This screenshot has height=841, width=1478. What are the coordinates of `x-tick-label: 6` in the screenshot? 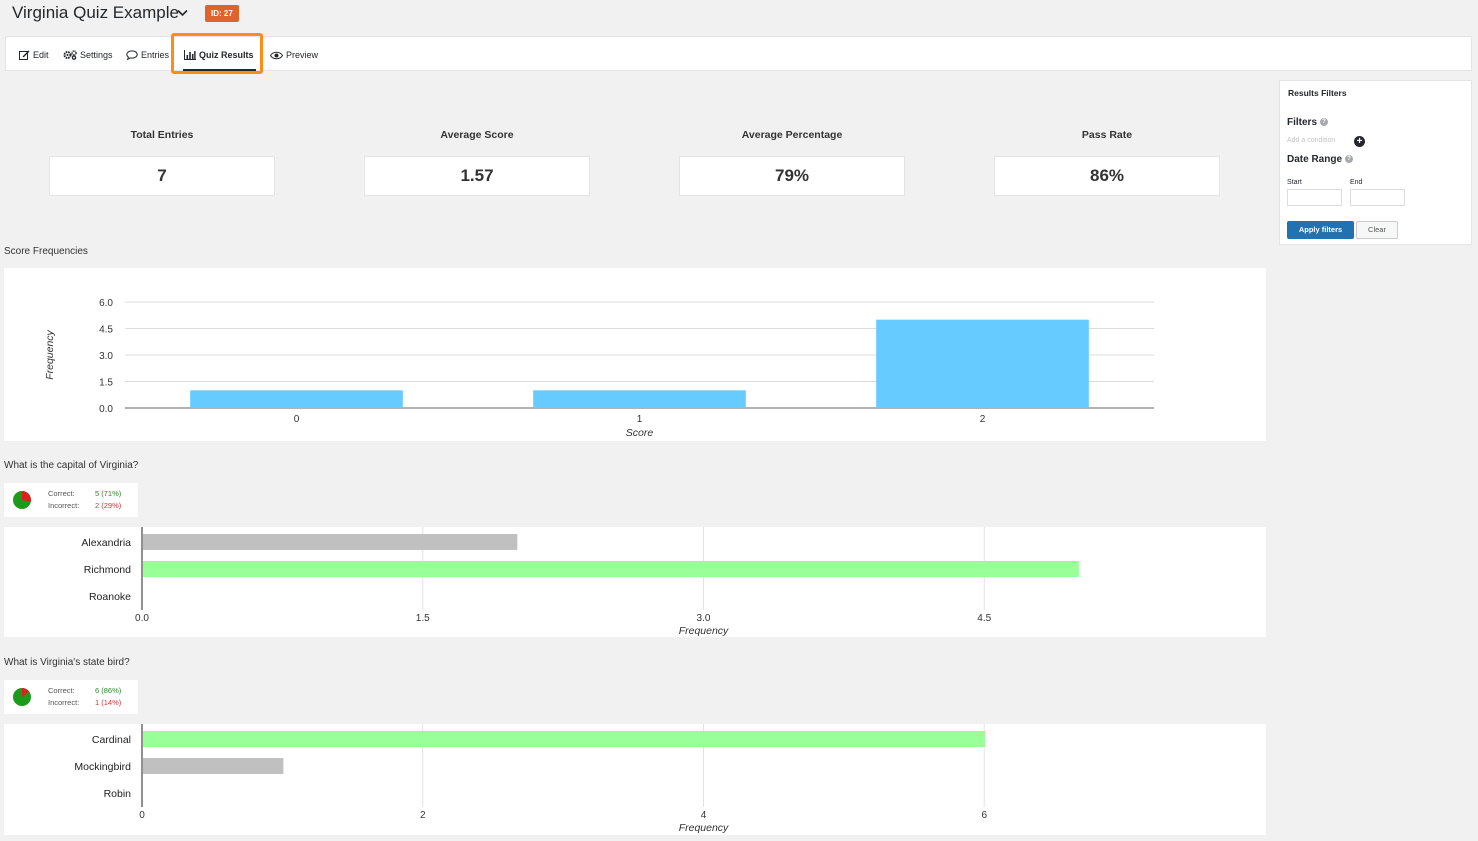 It's located at (984, 815).